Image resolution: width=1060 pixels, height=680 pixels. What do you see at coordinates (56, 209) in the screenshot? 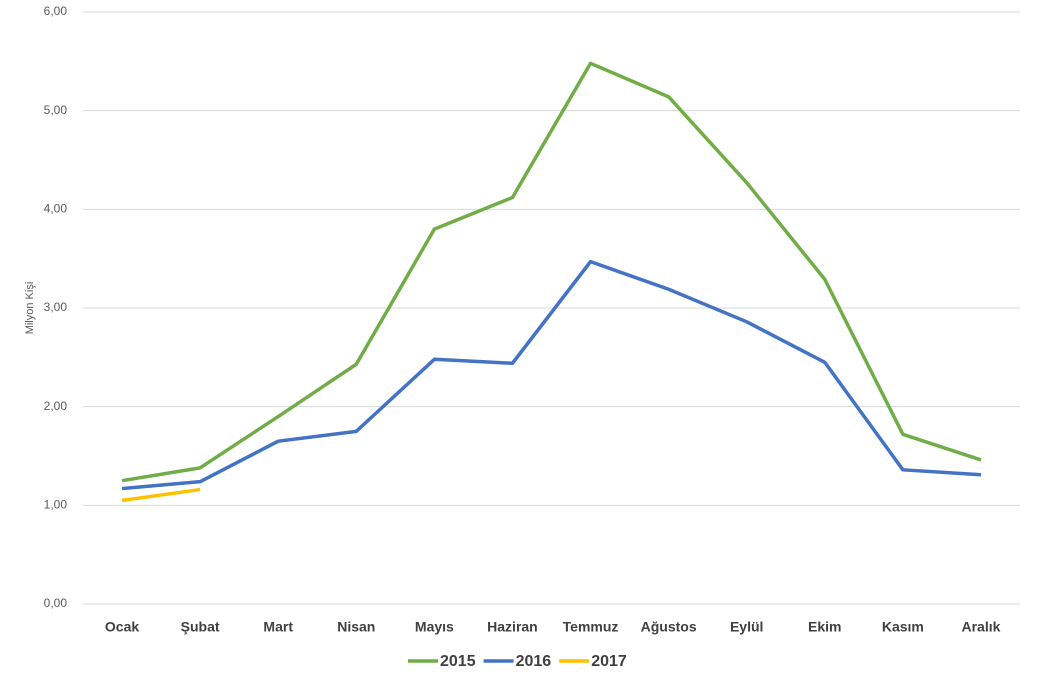
I see `y-tick-label: 4,00` at bounding box center [56, 209].